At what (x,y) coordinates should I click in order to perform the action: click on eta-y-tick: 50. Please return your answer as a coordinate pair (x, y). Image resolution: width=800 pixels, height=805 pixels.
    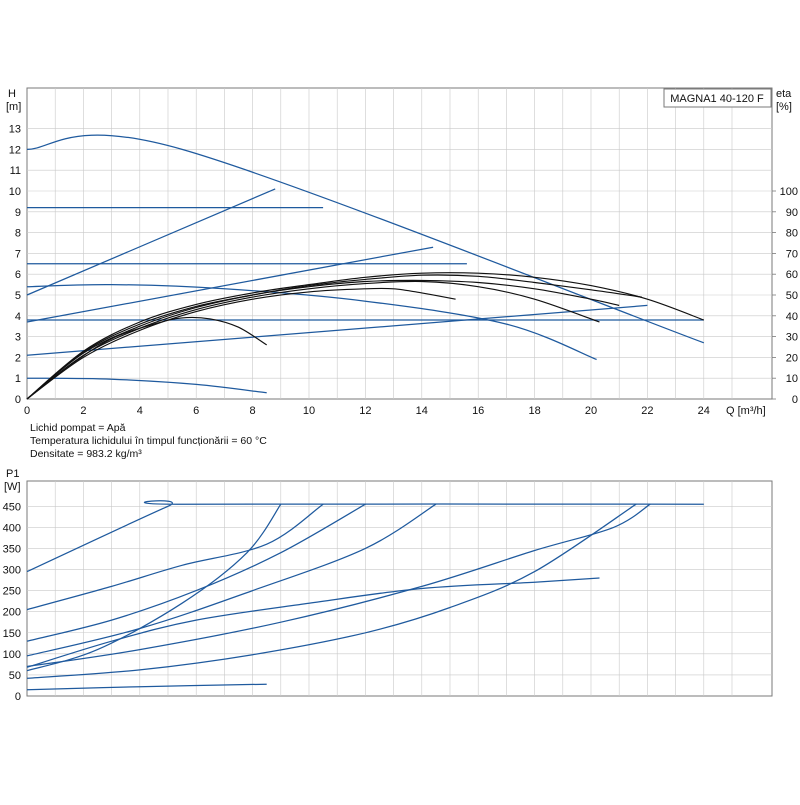
    Looking at the image, I should click on (792, 296).